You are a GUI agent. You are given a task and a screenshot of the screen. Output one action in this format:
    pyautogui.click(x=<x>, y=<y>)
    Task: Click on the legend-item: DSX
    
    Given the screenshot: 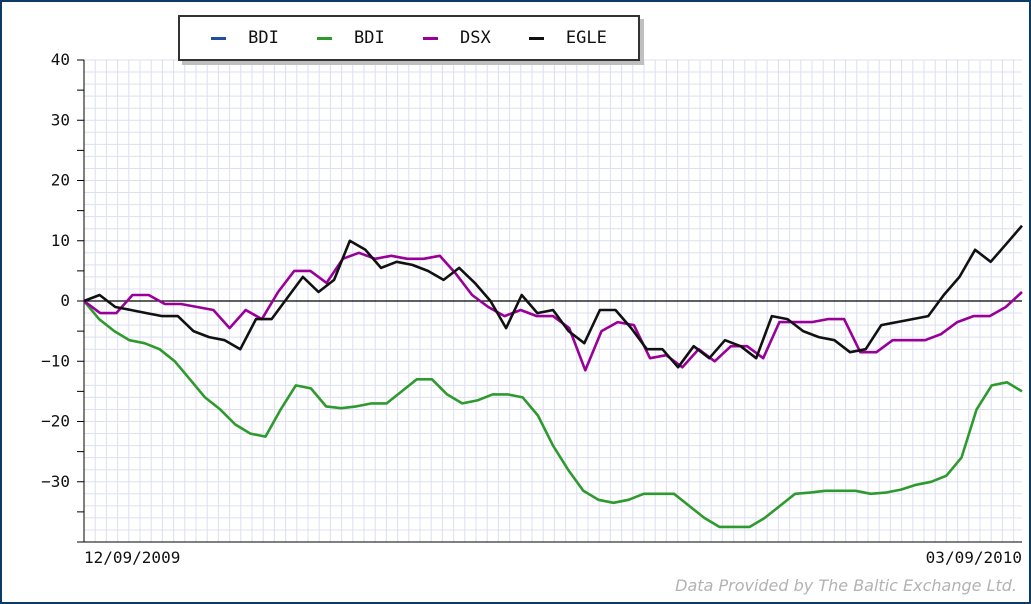 What is the action you would take?
    pyautogui.click(x=456, y=38)
    